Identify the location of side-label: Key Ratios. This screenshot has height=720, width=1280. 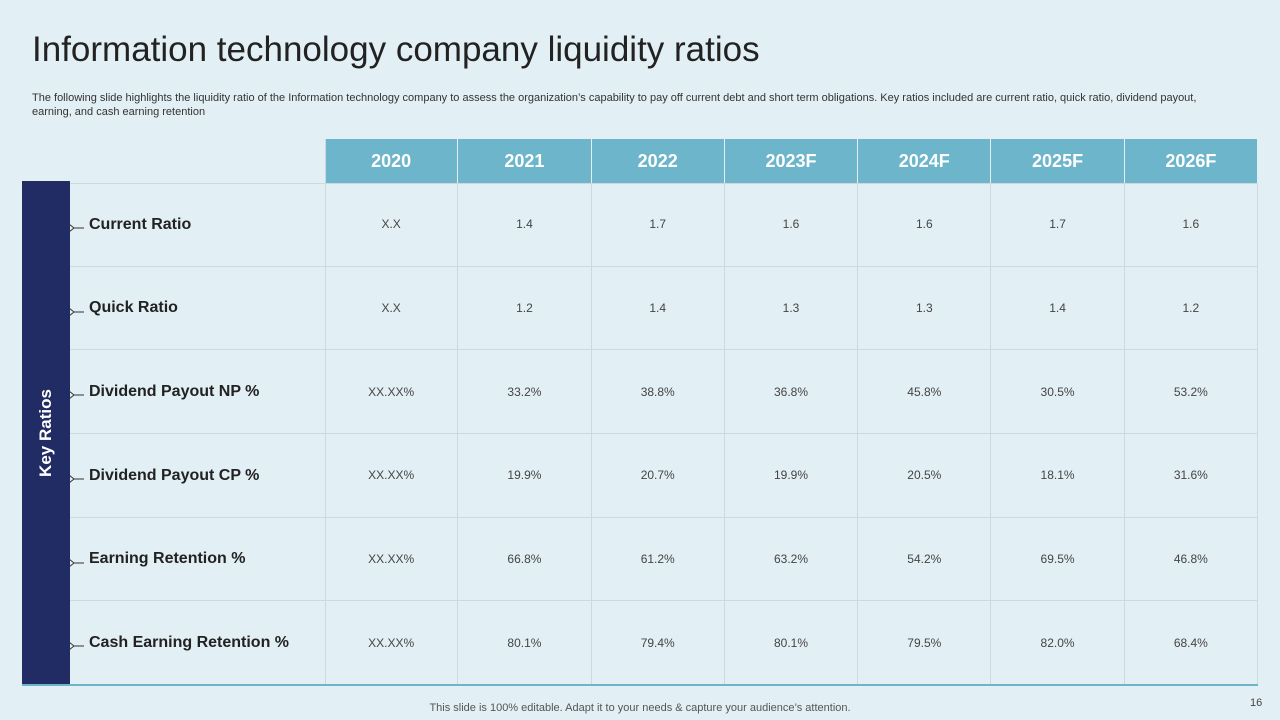
(45, 433).